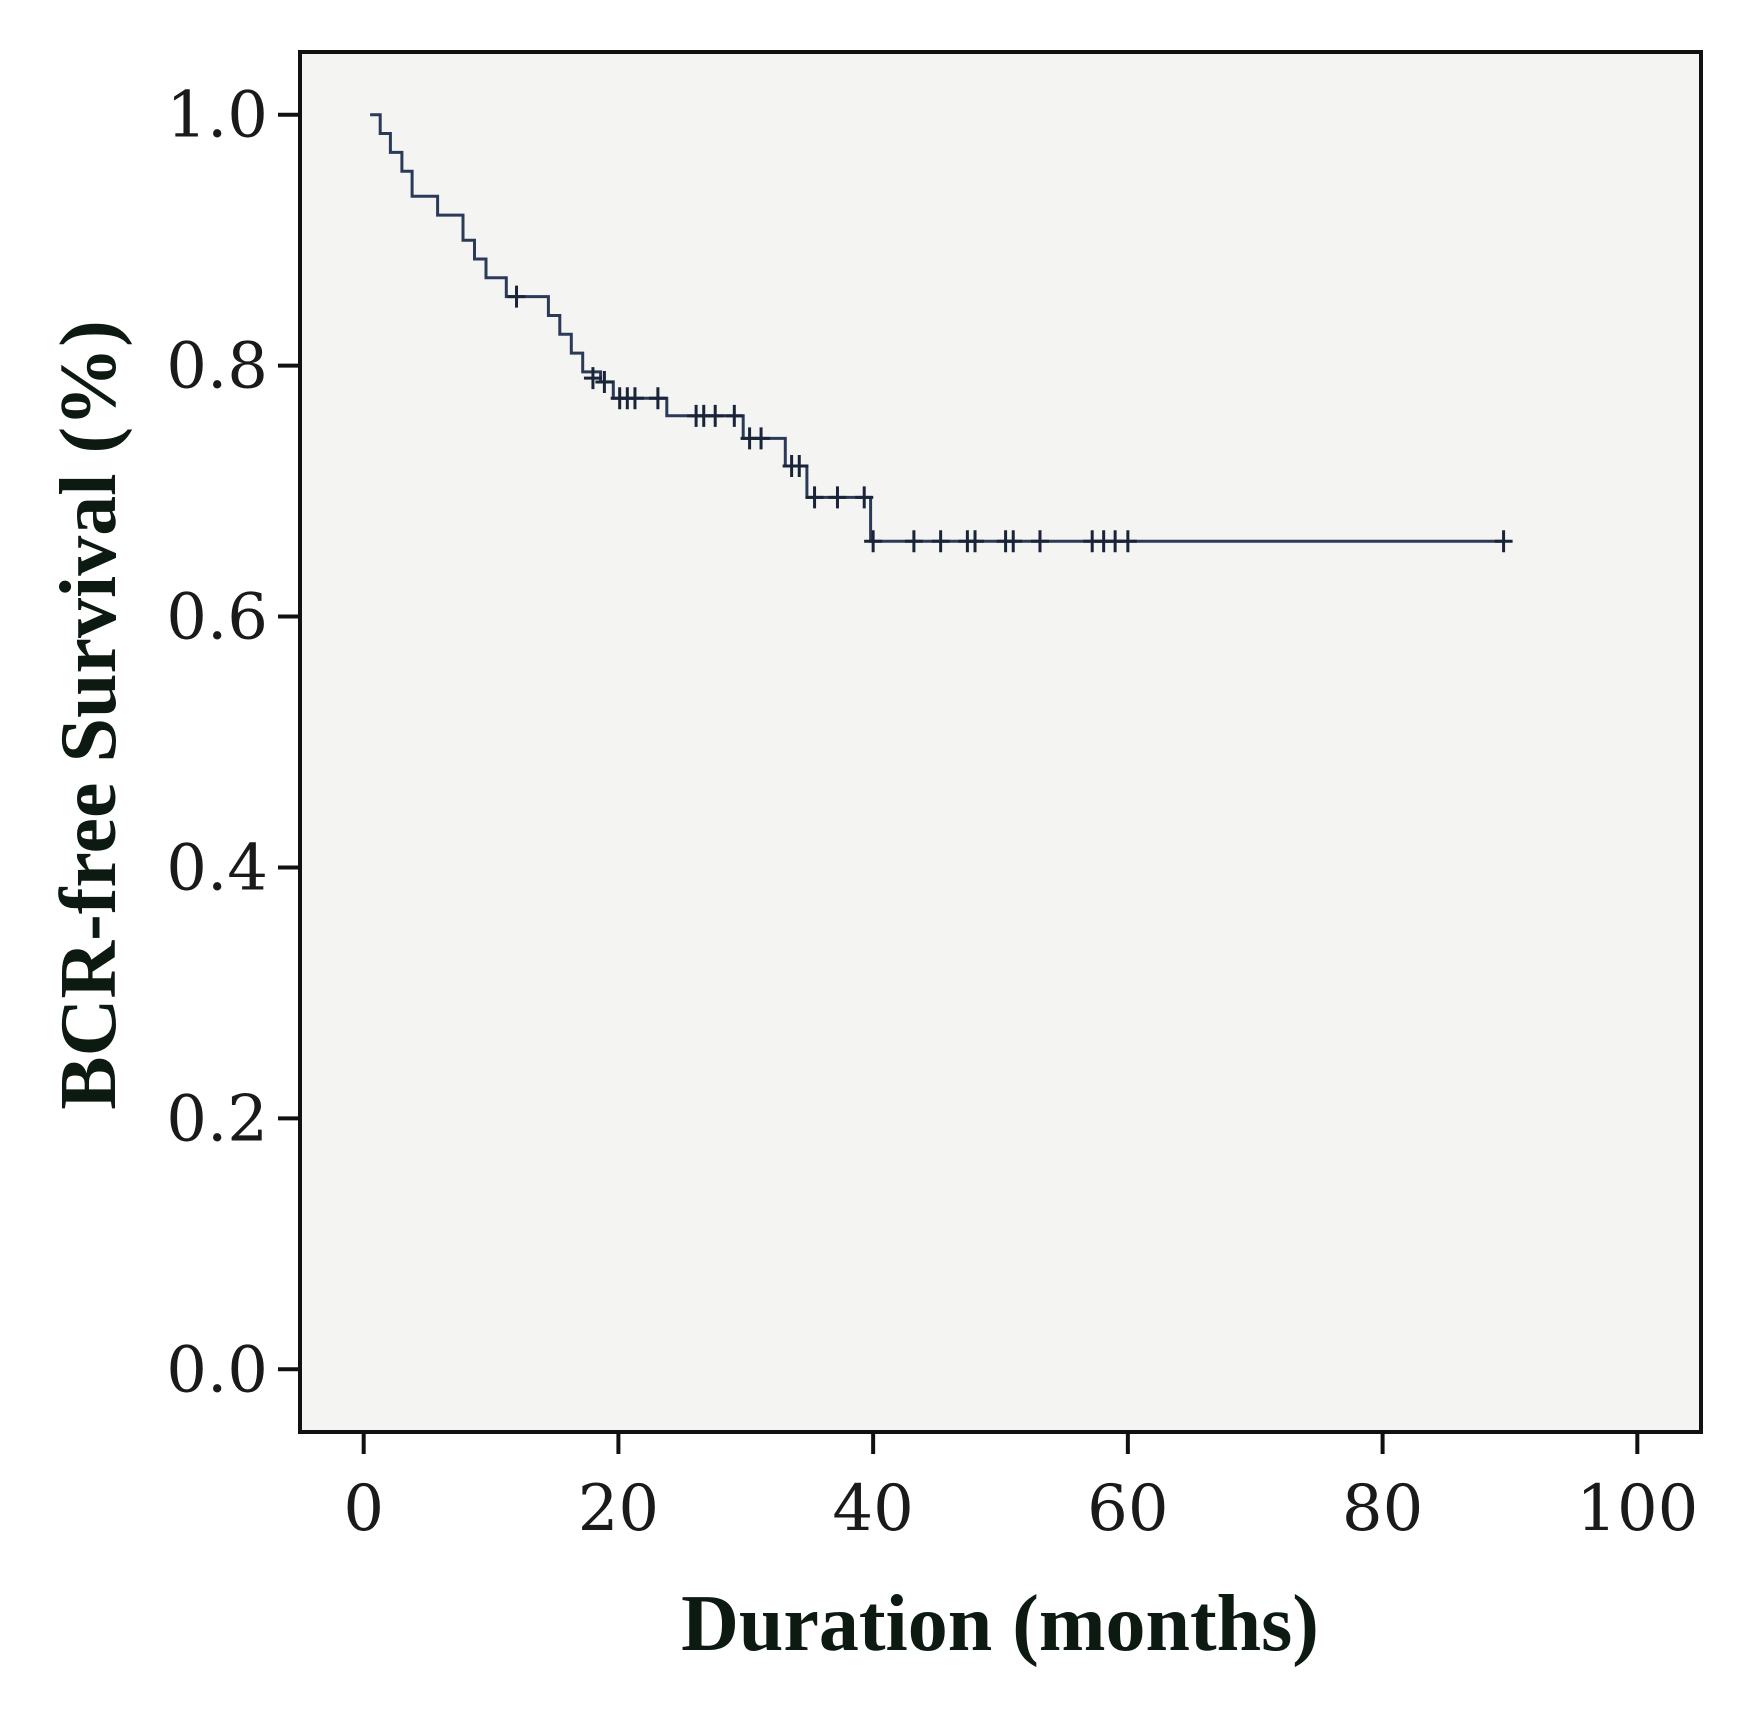  Describe the element at coordinates (618, 1509) in the screenshot. I see `x-tick-label: 20` at that location.